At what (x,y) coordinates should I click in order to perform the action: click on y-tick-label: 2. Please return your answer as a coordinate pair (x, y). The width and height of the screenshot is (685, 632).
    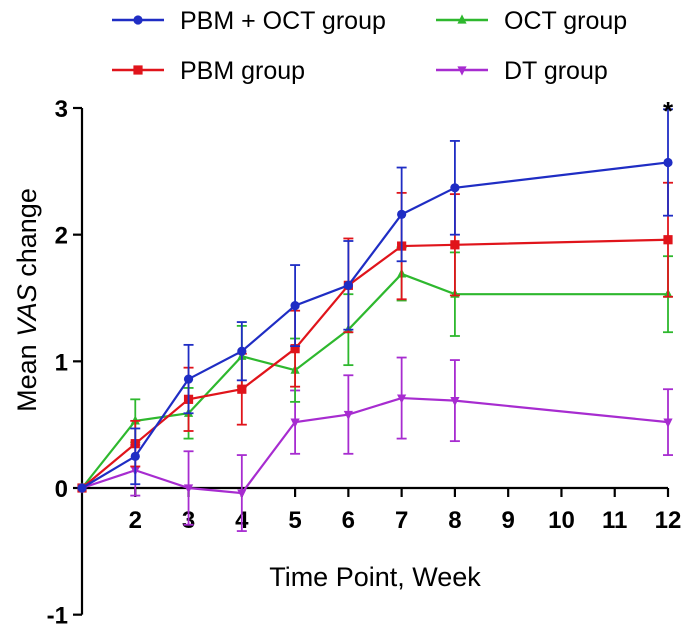
    Looking at the image, I should click on (61, 236).